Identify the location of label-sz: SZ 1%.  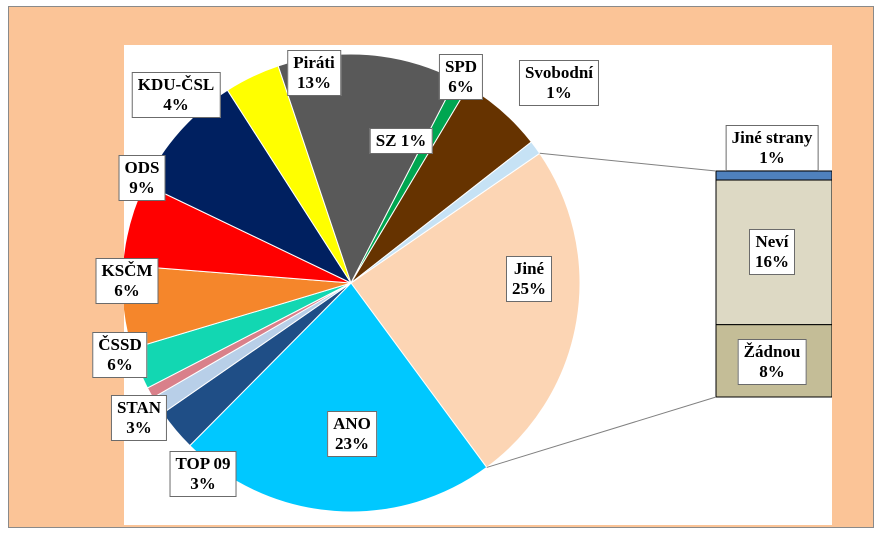
(401, 141).